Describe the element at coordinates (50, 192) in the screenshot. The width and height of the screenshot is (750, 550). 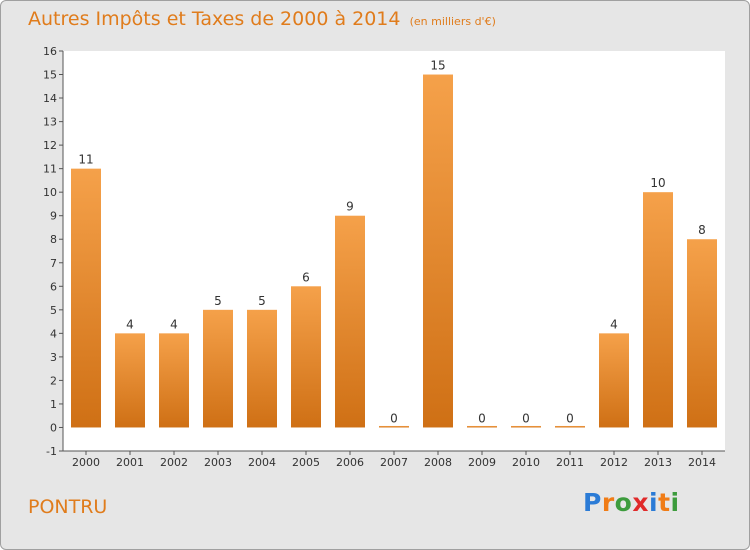
I see `y-tick-label-11: 10` at that location.